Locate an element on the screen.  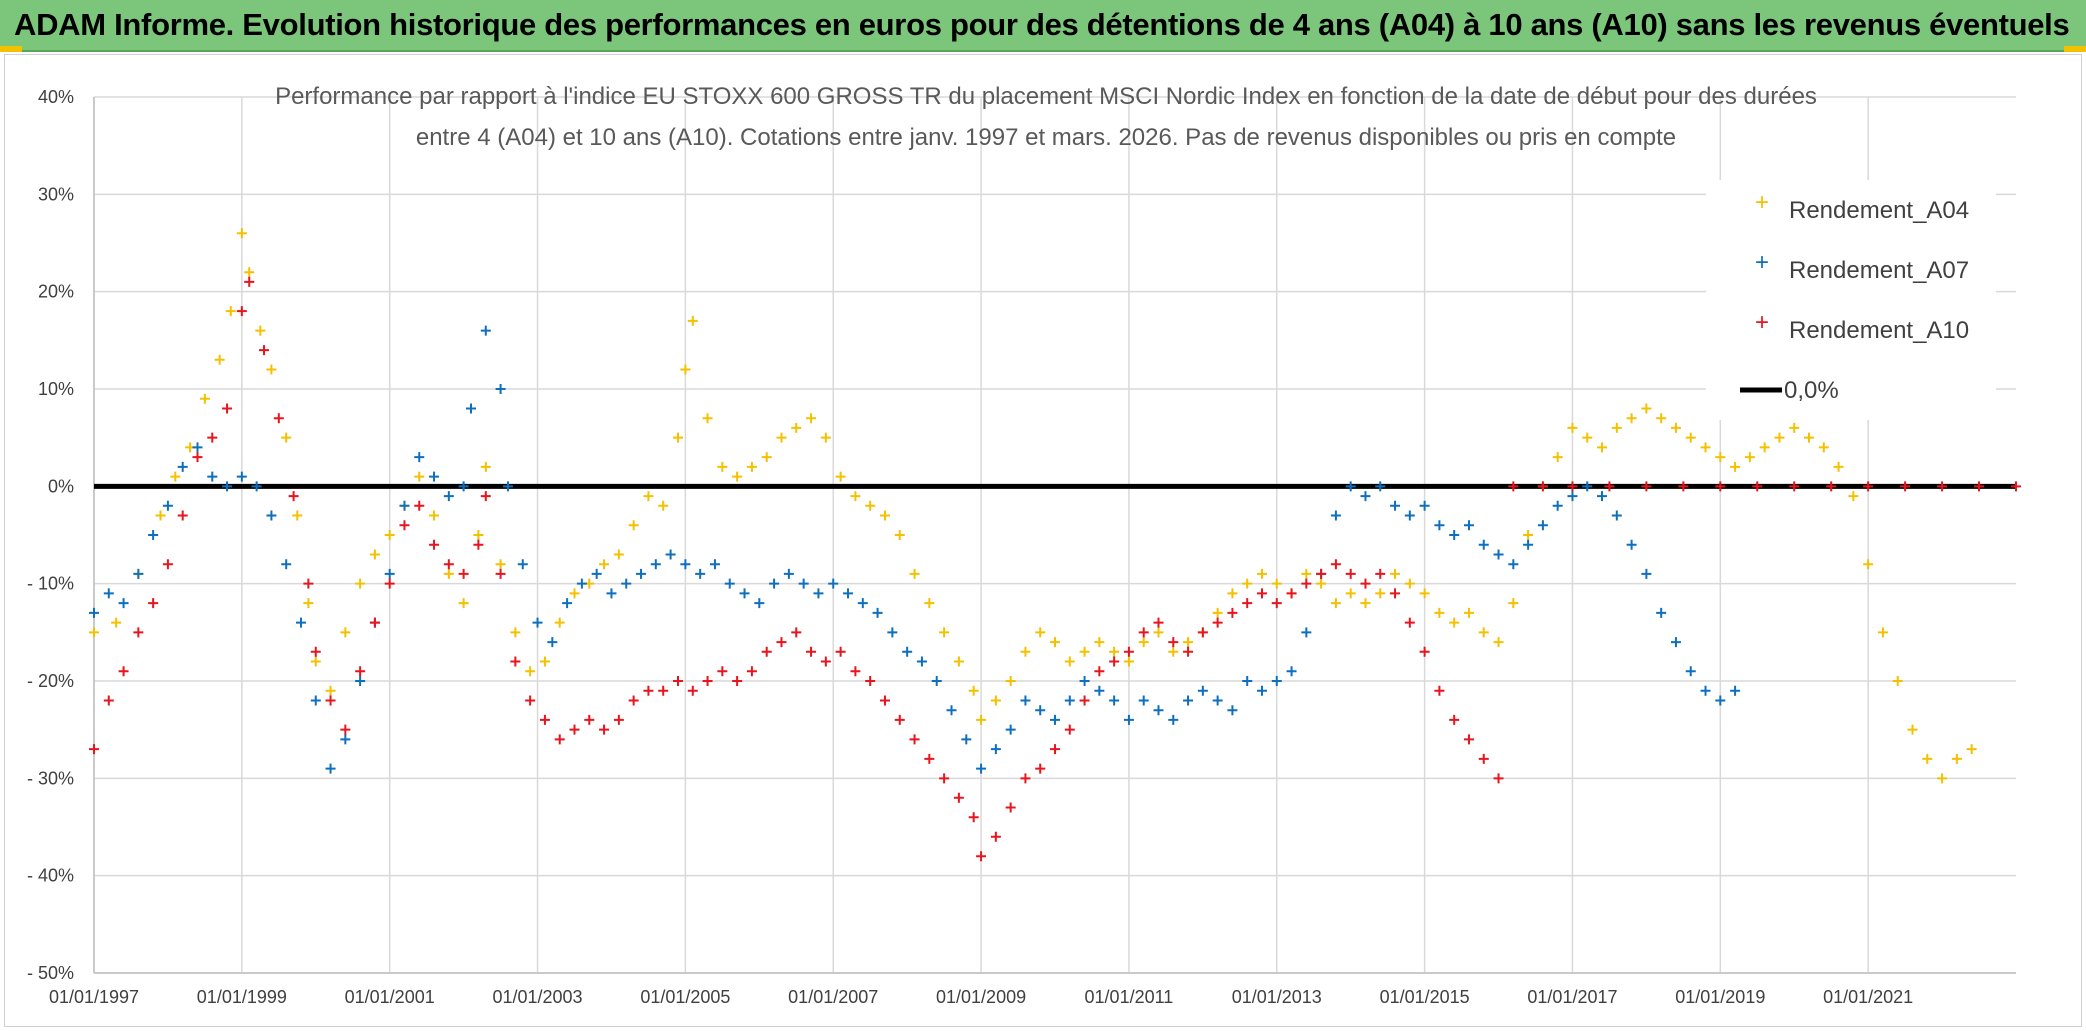
y-tick-label: - 40% is located at coordinates (50, 876).